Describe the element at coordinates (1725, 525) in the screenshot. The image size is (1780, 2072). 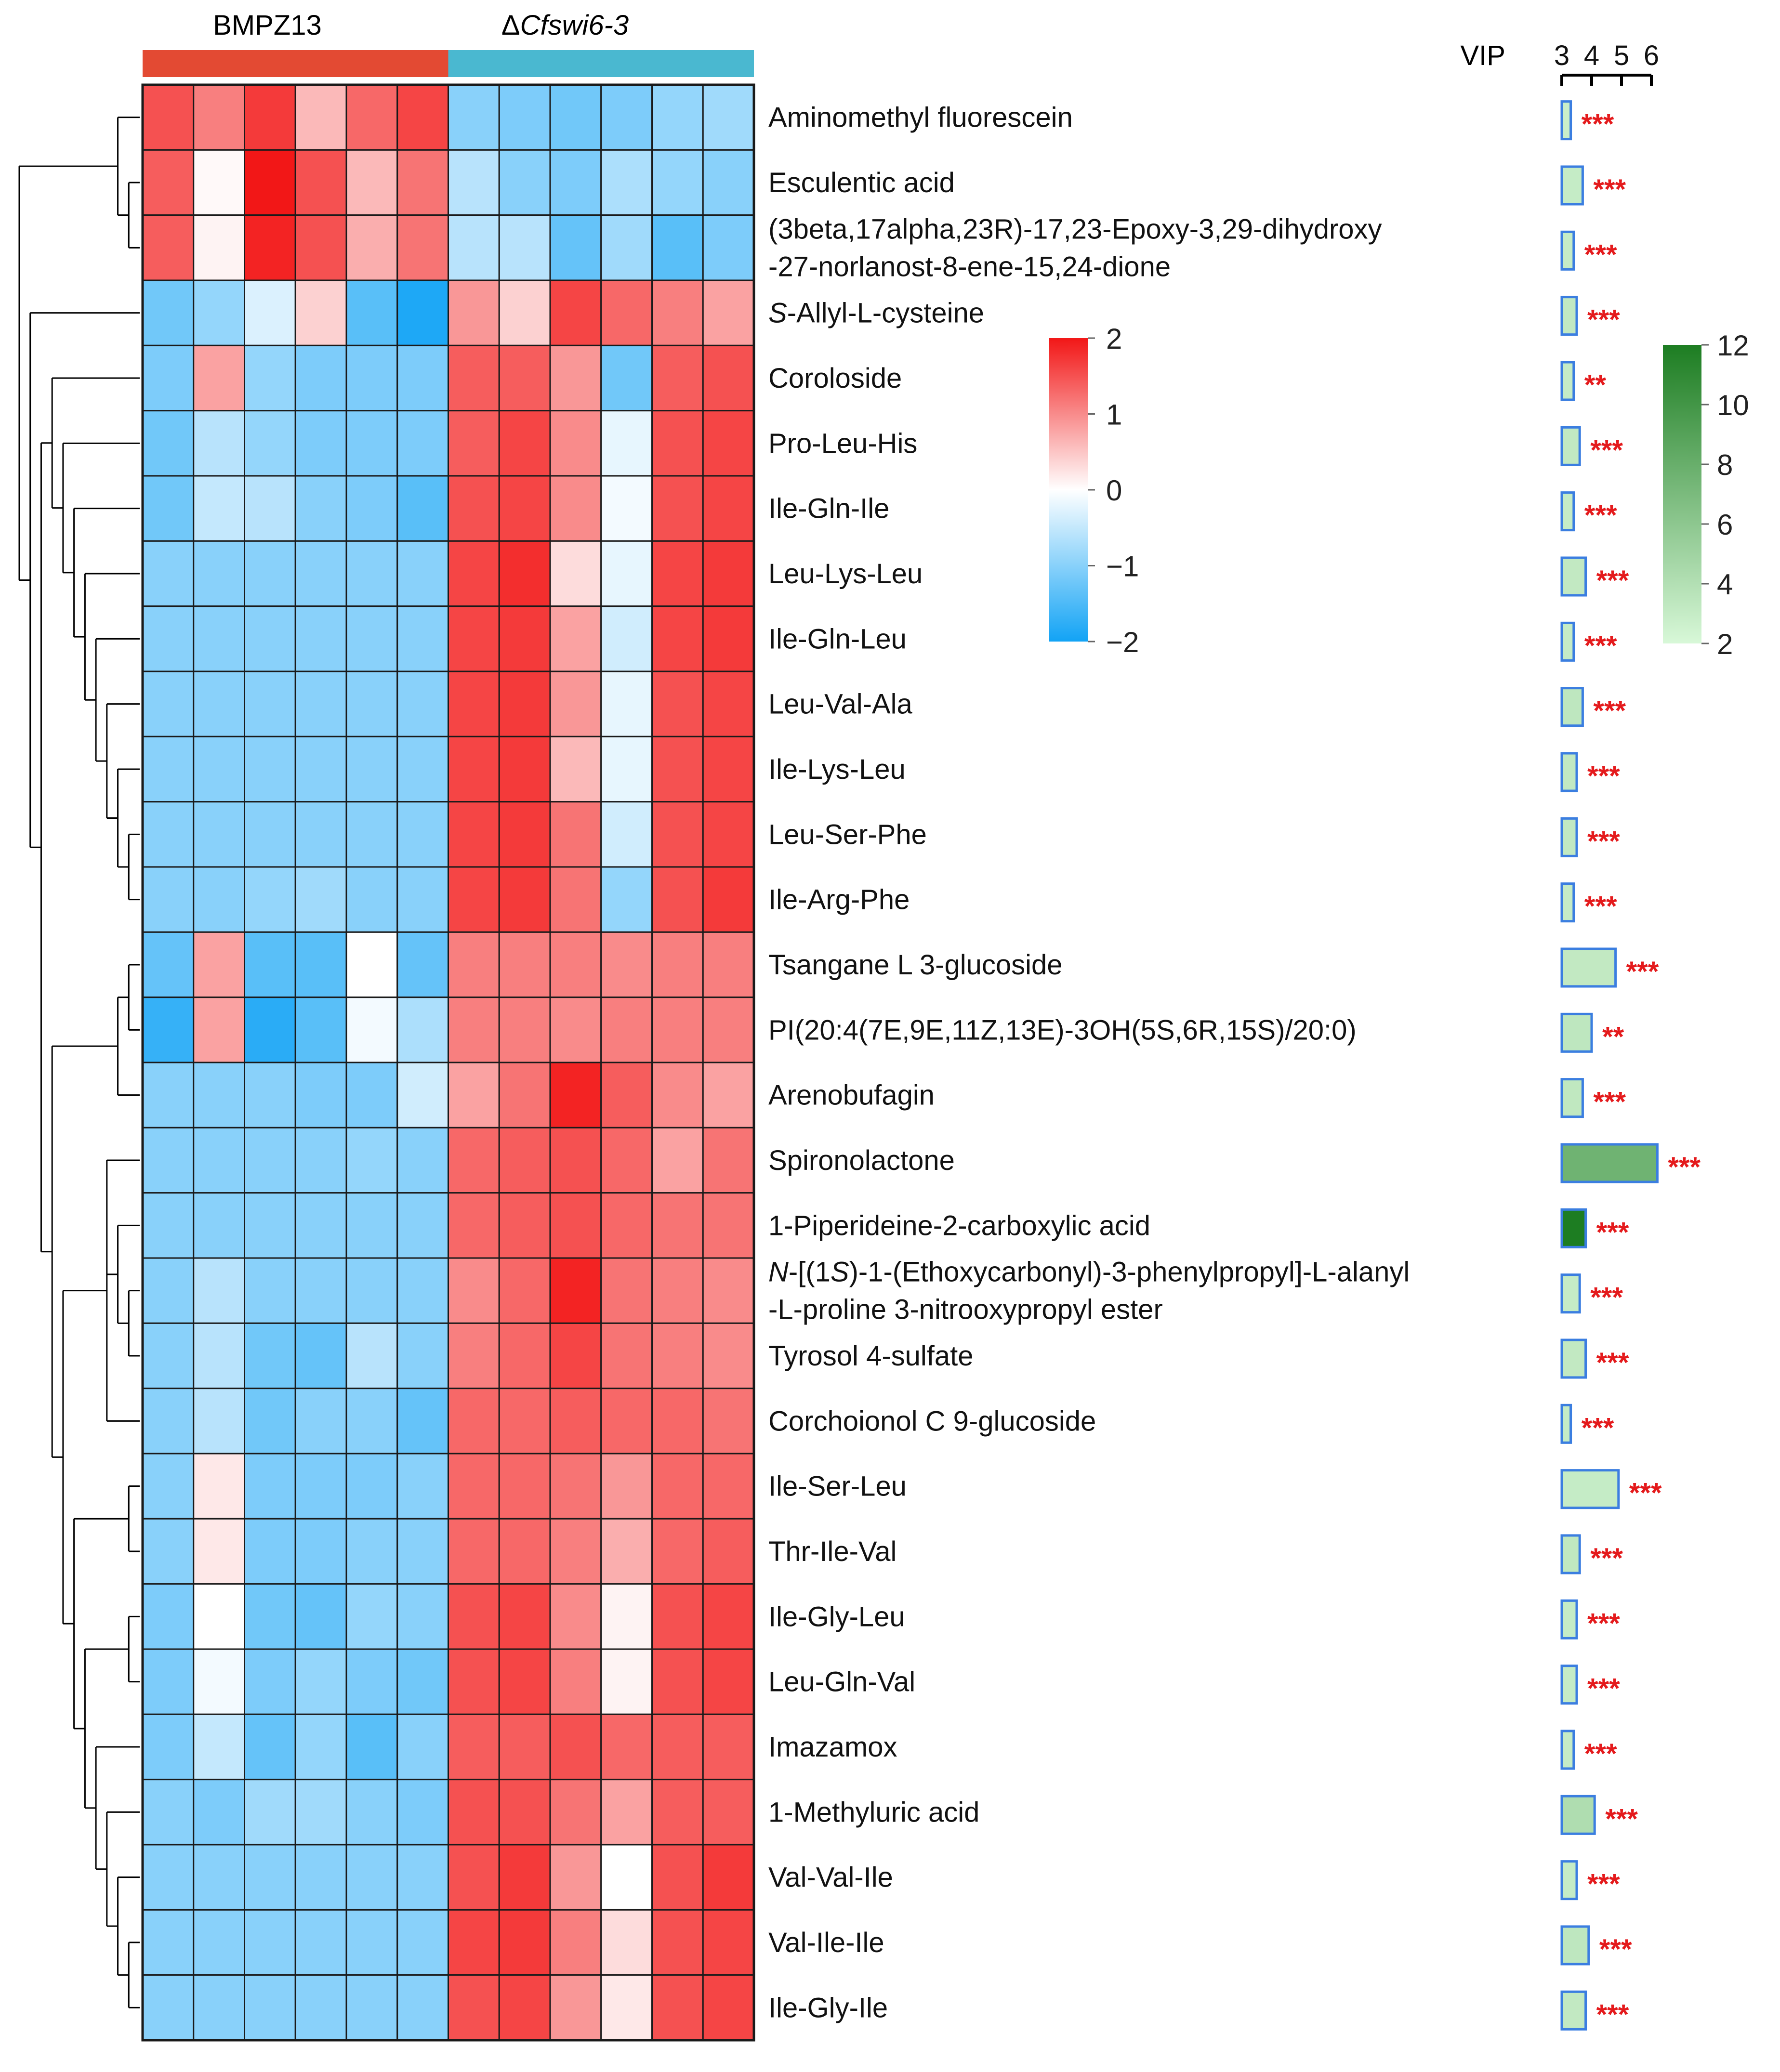
I see `vip-legend-tick-label: 6` at that location.